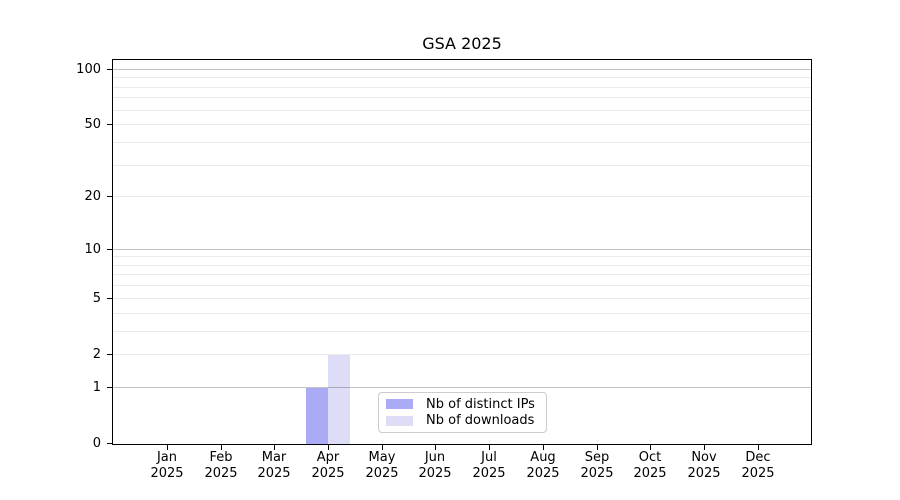 The height and width of the screenshot is (500, 900). I want to click on legend-item-distinct-ips: Nb of distinct IPs, so click(462, 404).